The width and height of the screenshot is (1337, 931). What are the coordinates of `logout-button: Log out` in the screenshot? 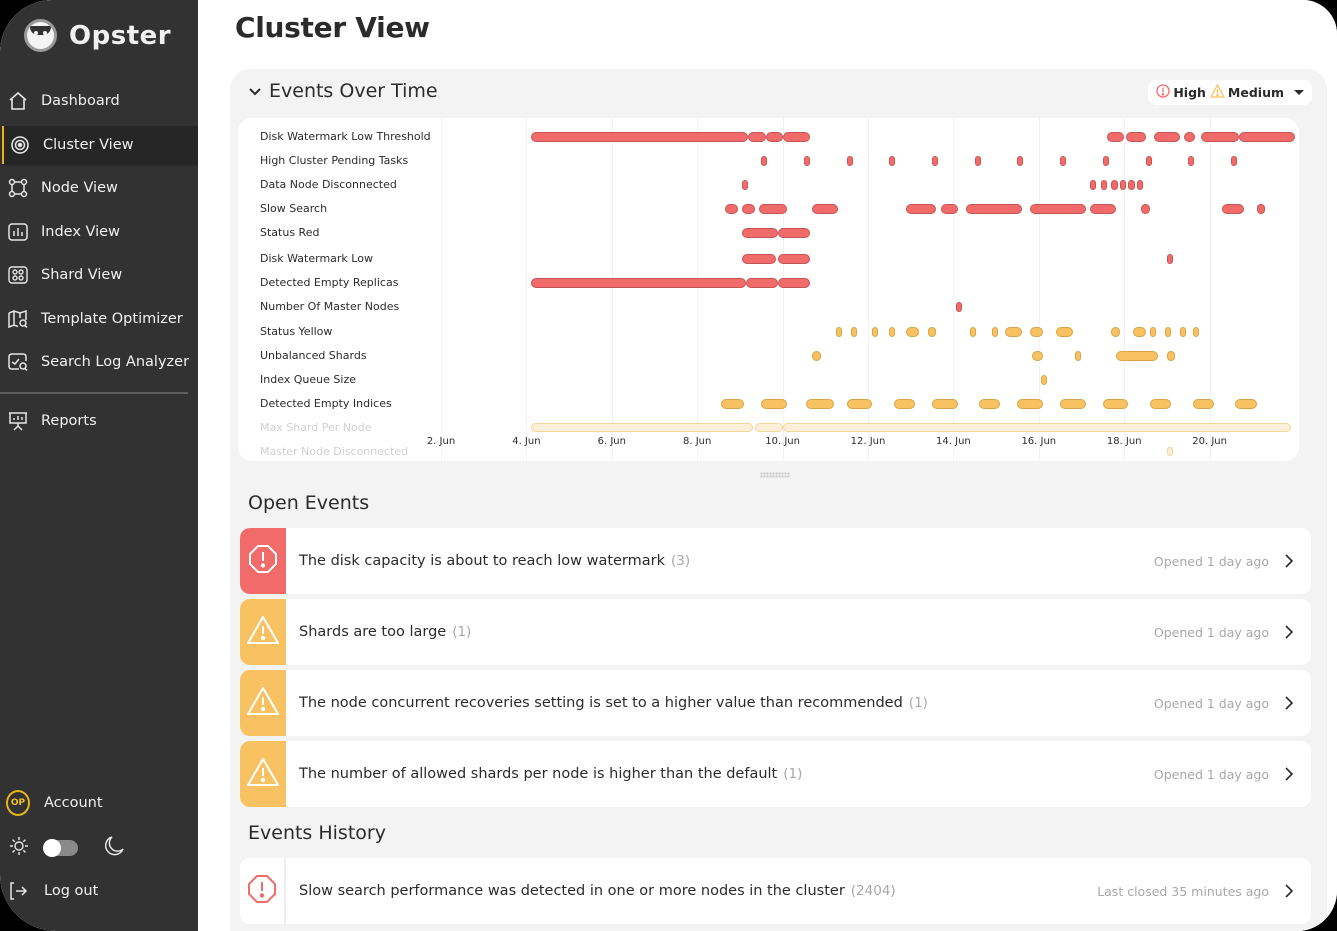 It's located at (52, 891).